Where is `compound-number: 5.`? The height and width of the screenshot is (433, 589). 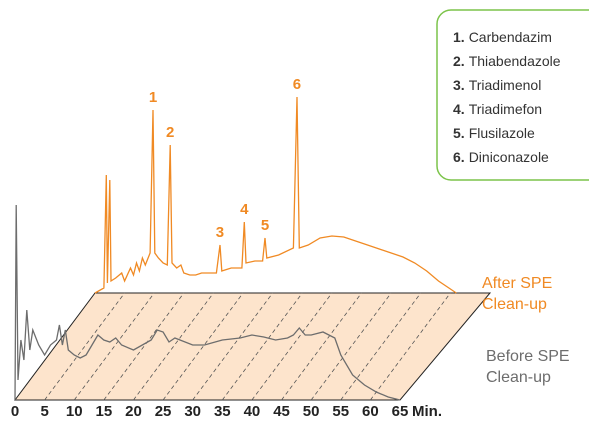
compound-number: 5. is located at coordinates (459, 133).